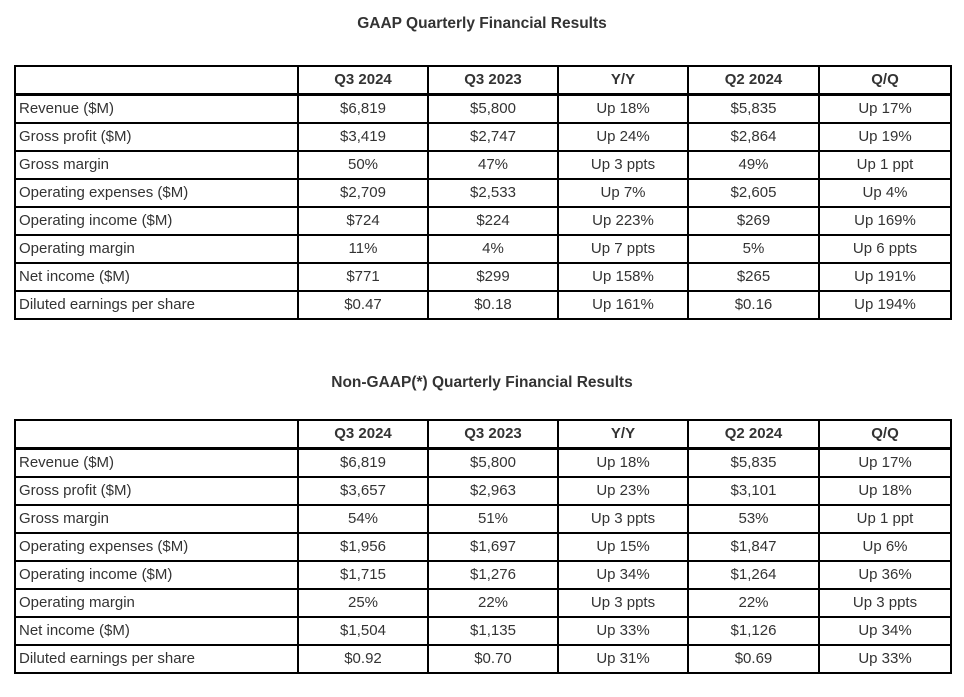 This screenshot has height=697, width=964. What do you see at coordinates (753, 193) in the screenshot?
I see `cell-value: $2,605` at bounding box center [753, 193].